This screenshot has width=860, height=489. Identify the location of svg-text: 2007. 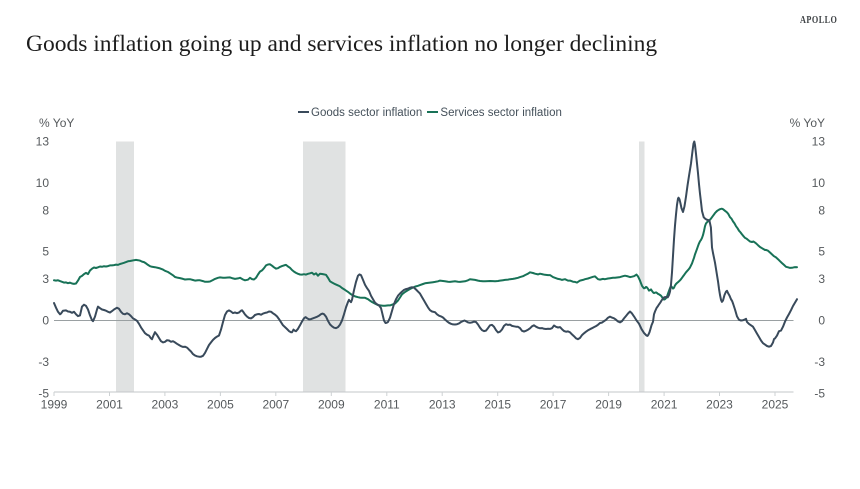
(275, 405).